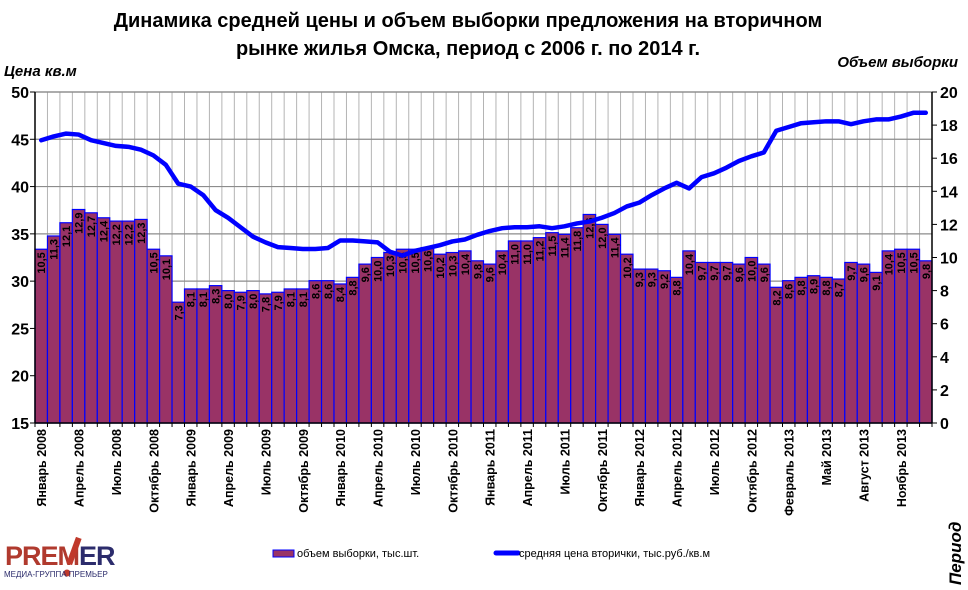 This screenshot has width=968, height=590. What do you see at coordinates (74, 551) in the screenshot?
I see `logo-exclamation` at bounding box center [74, 551].